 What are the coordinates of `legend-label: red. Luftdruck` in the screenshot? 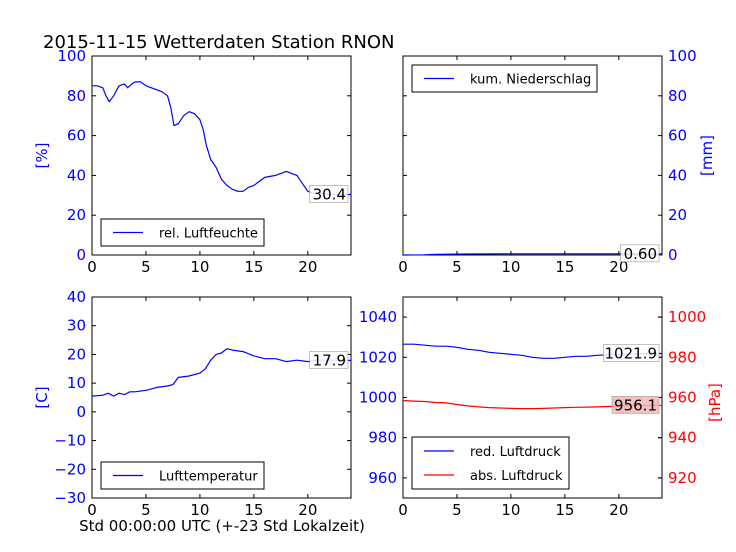 It's located at (515, 452).